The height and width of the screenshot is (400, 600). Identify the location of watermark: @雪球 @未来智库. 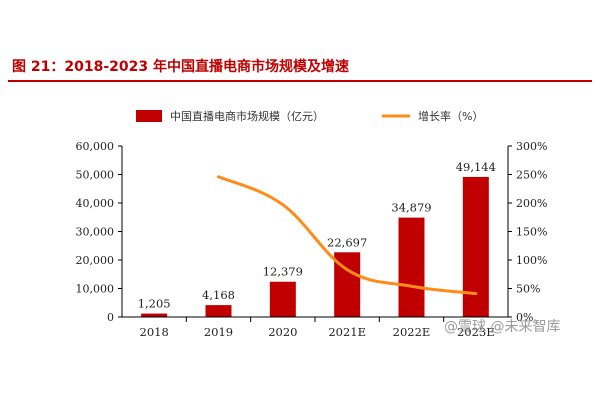
(502, 327).